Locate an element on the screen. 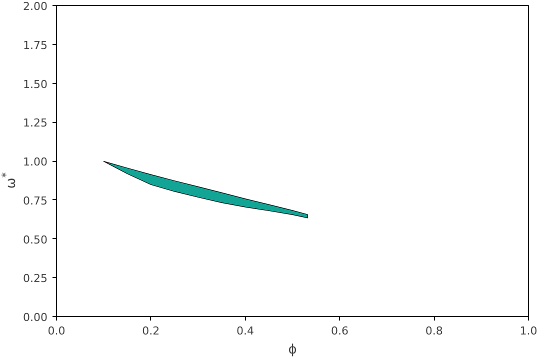 This screenshot has height=360, width=540. y-tick-label: 0.75 is located at coordinates (35, 201).